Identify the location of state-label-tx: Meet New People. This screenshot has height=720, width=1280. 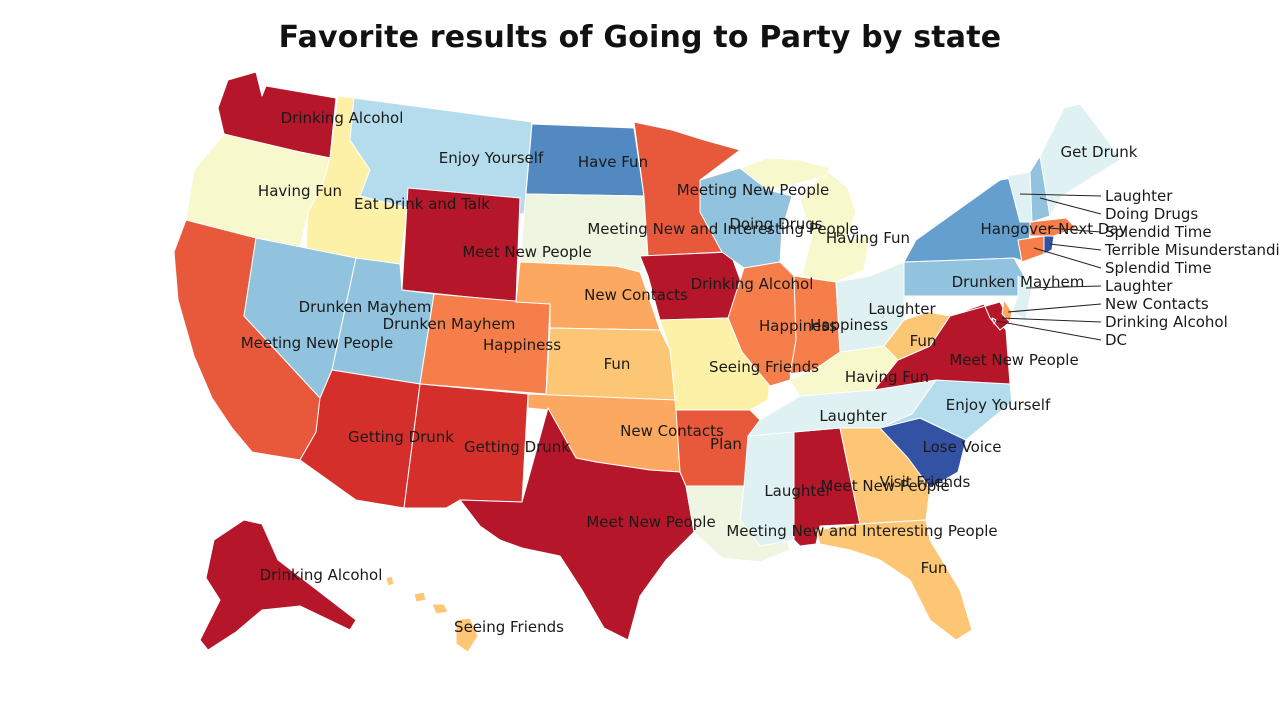
(650, 522).